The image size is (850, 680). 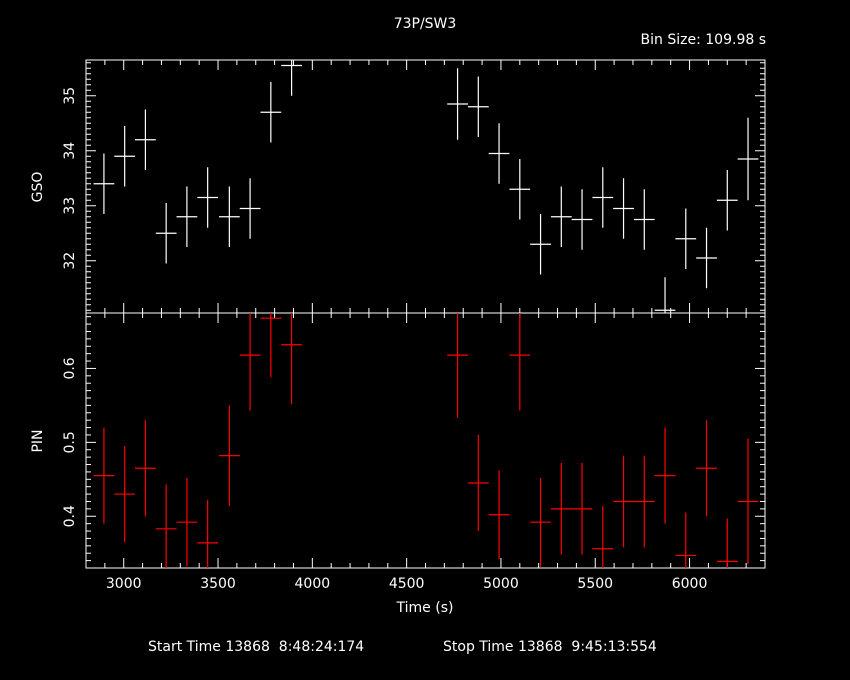 What do you see at coordinates (70, 261) in the screenshot?
I see `gso-y-tick-label: 32` at bounding box center [70, 261].